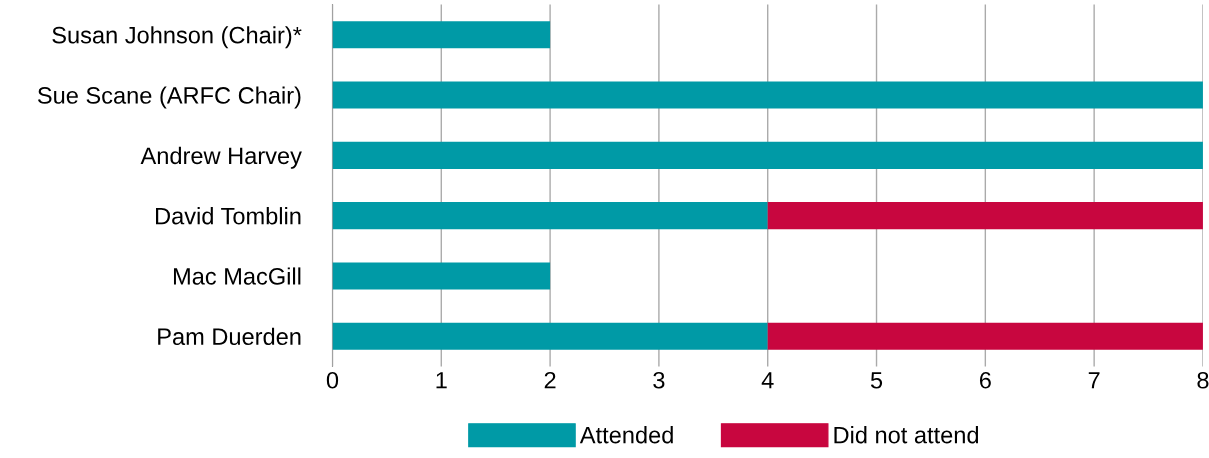 The width and height of the screenshot is (1209, 458). What do you see at coordinates (906, 435) in the screenshot?
I see `legend-label: Did not attend` at bounding box center [906, 435].